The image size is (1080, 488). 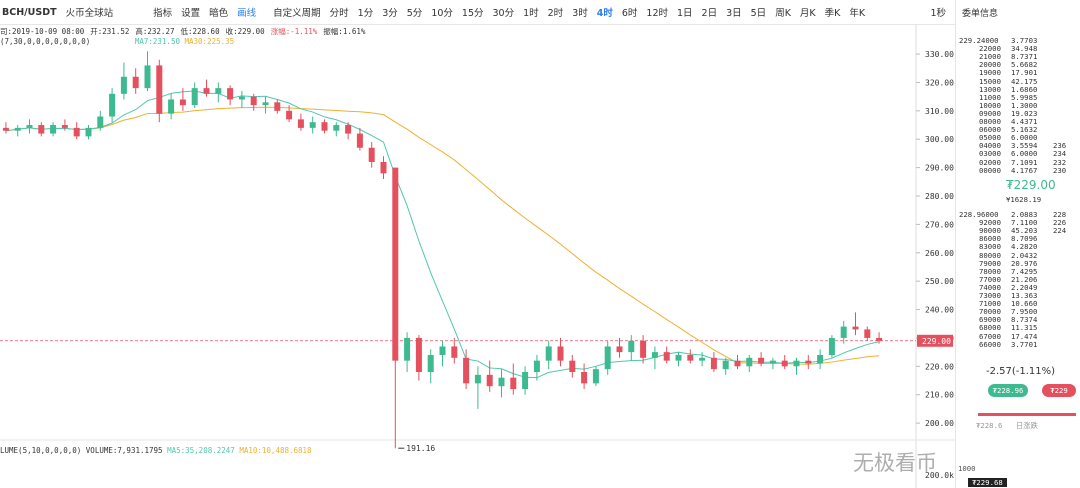 What do you see at coordinates (990, 154) in the screenshot?
I see `ob-price: 03000` at bounding box center [990, 154].